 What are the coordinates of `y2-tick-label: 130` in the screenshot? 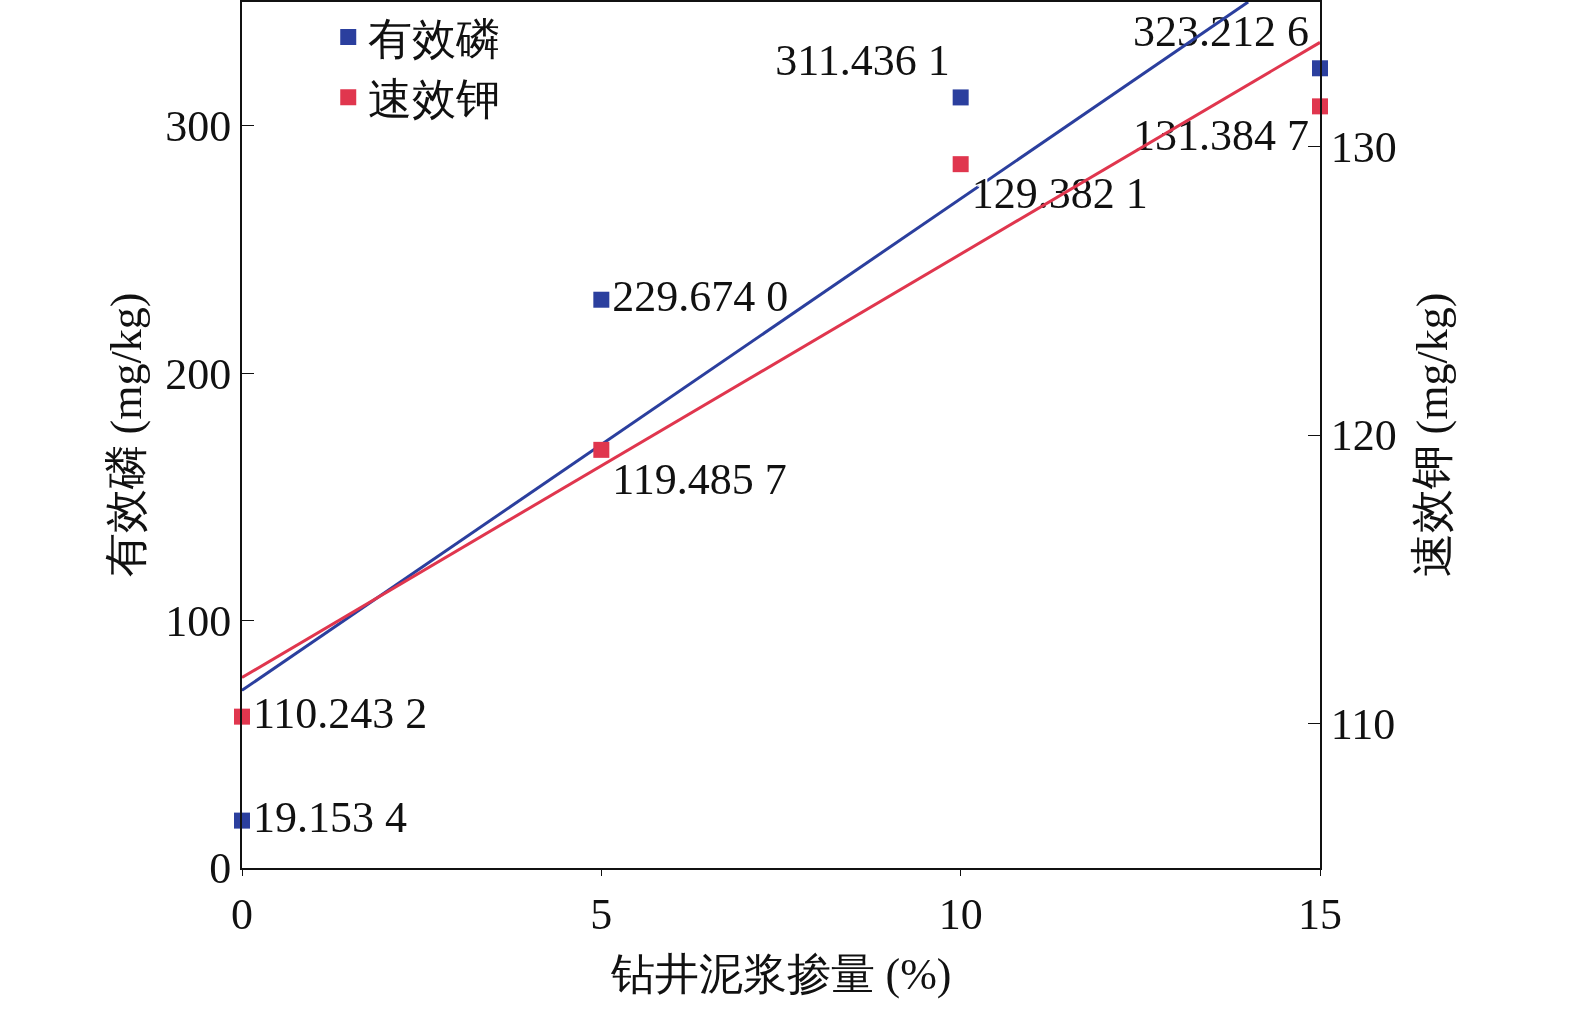 It's located at (1363, 147).